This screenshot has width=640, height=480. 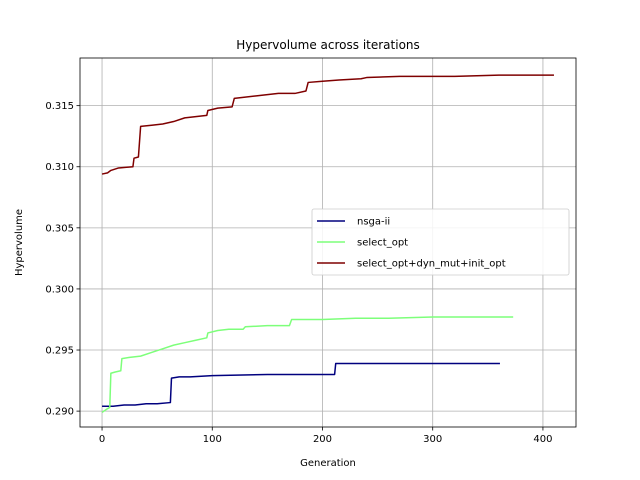 I want to click on legend-box, so click(x=440, y=242).